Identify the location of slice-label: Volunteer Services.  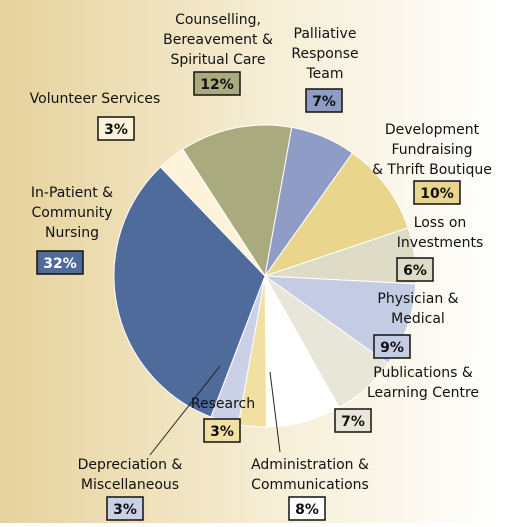
(95, 99).